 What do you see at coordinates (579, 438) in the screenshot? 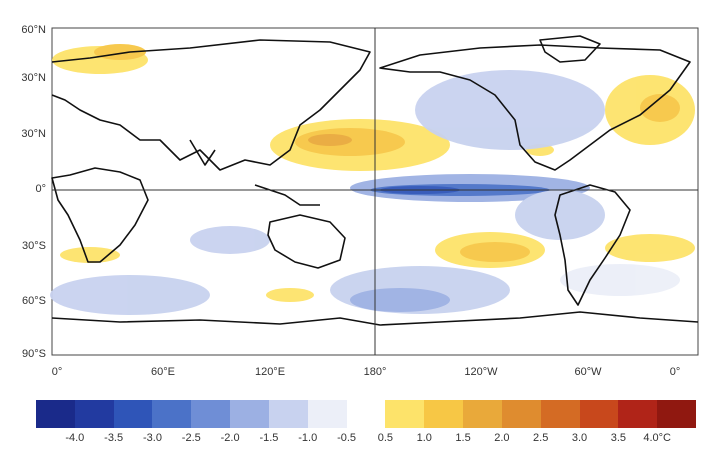
I see `colorbar-tick-label: 3.0` at bounding box center [579, 438].